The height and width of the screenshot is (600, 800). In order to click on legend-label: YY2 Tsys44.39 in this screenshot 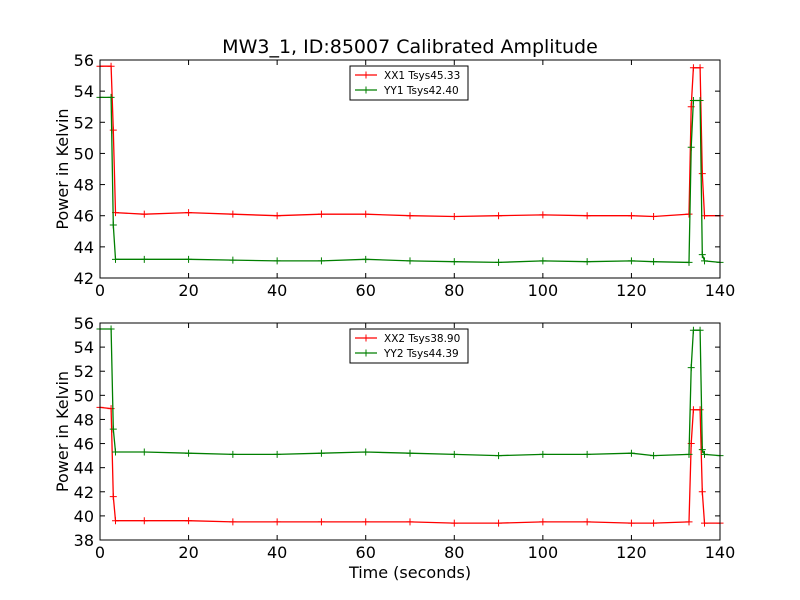, I will do `click(421, 354)`.